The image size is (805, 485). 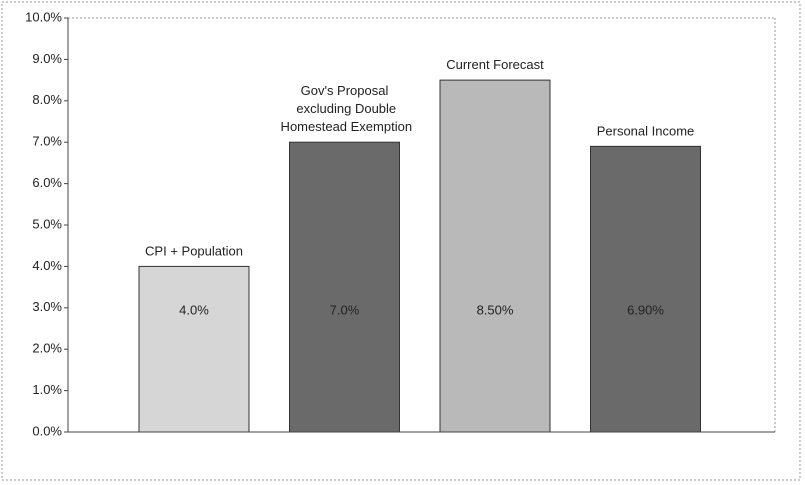 What do you see at coordinates (47, 182) in the screenshot?
I see `y-tick-label: 6.0%` at bounding box center [47, 182].